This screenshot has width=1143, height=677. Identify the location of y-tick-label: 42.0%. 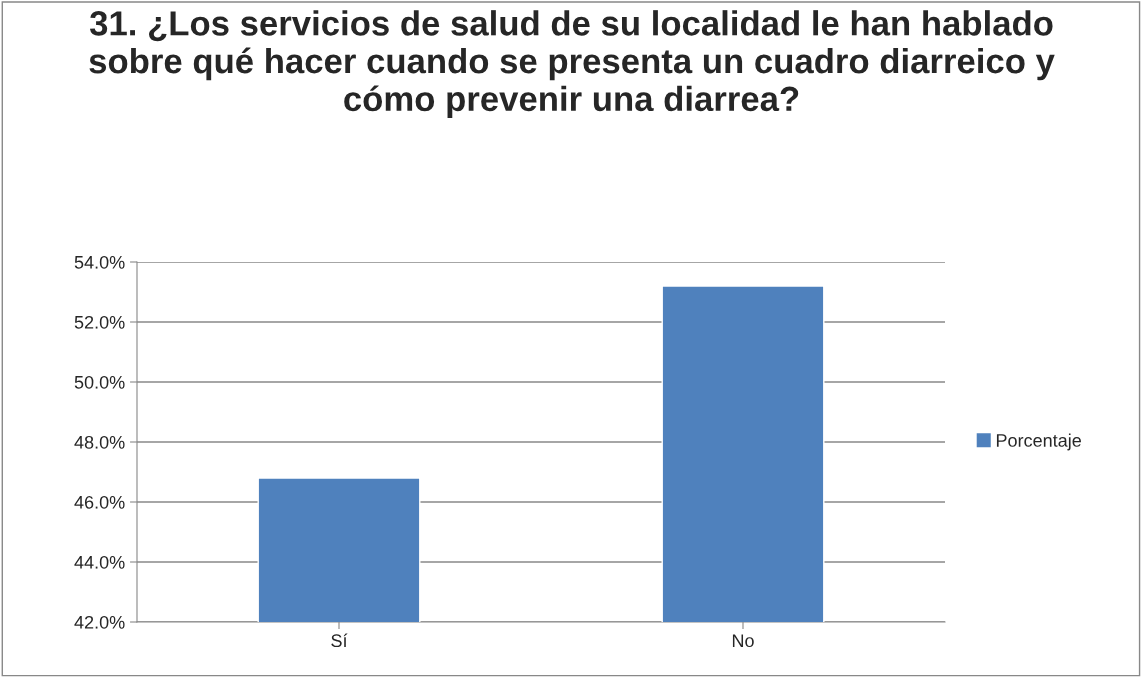
(99, 622).